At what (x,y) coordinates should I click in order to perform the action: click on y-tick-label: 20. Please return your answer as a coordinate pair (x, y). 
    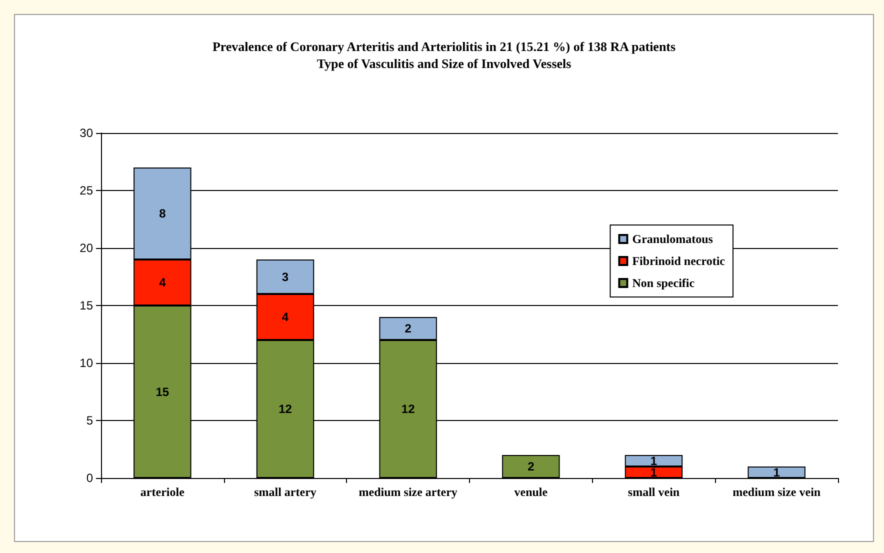
    Looking at the image, I should click on (87, 248).